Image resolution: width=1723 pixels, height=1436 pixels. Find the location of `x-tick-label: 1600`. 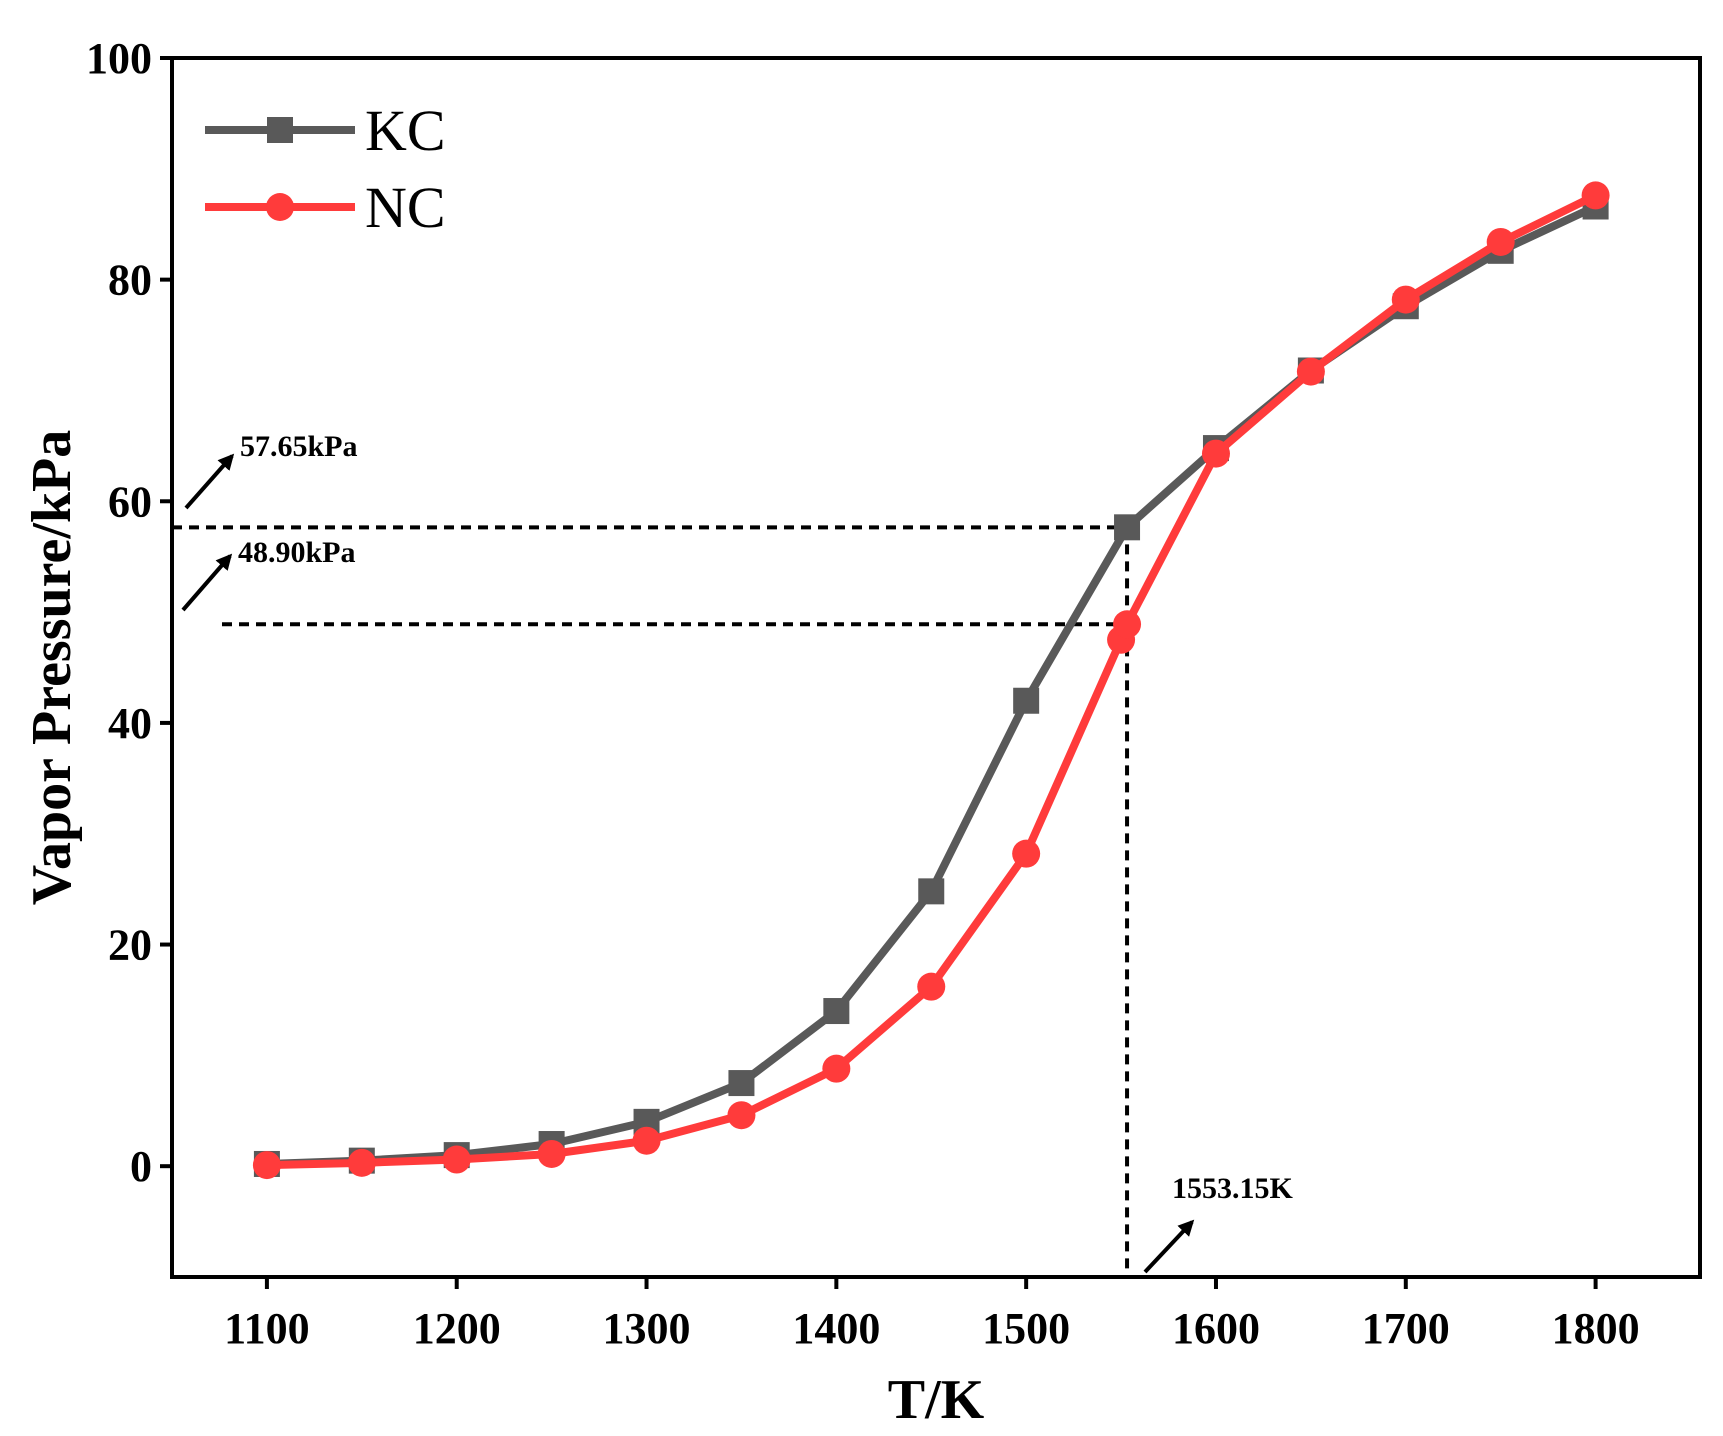

x-tick-label: 1600 is located at coordinates (1216, 1328).